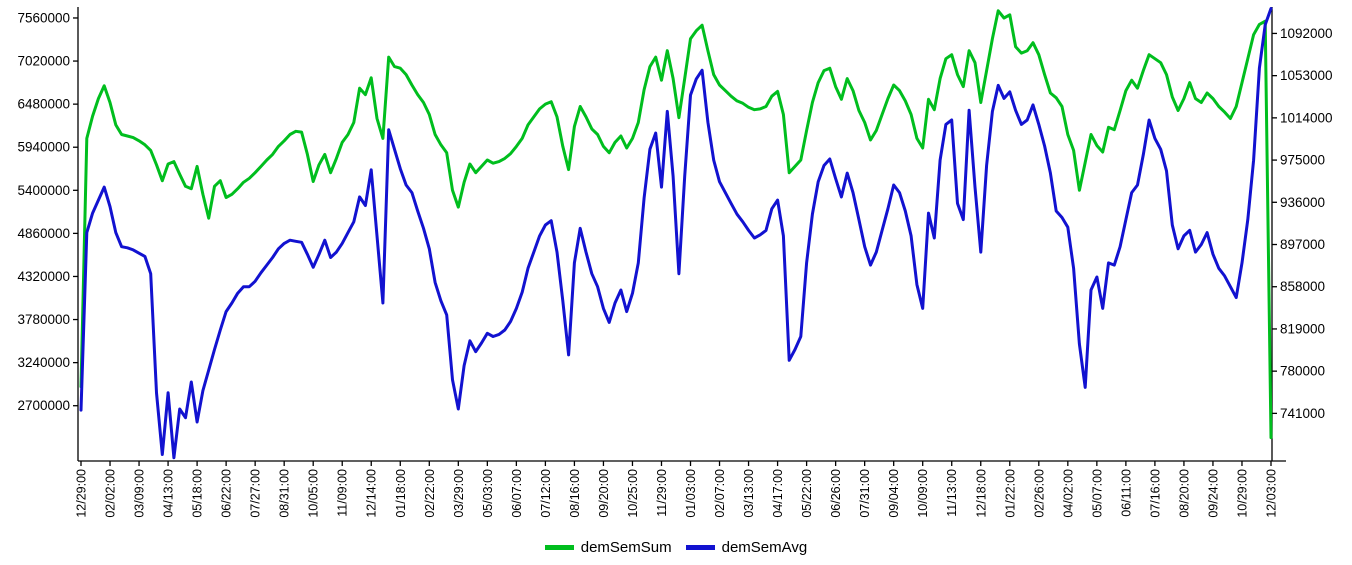 Image resolution: width=1352 pixels, height=565 pixels. Describe the element at coordinates (401, 493) in the screenshot. I see `x-axis-label: 01/18:00` at that location.